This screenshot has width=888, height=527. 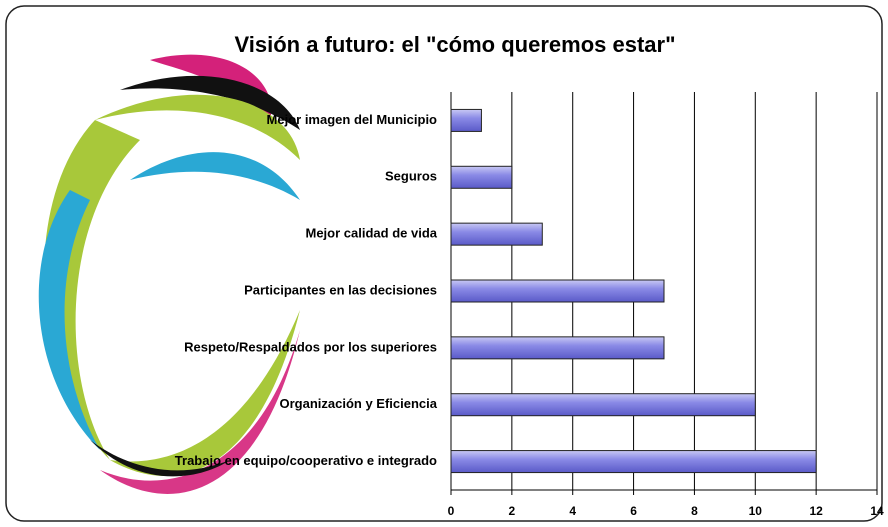 I want to click on y-tick-label: Mejor imagen del Municipio, so click(x=352, y=119).